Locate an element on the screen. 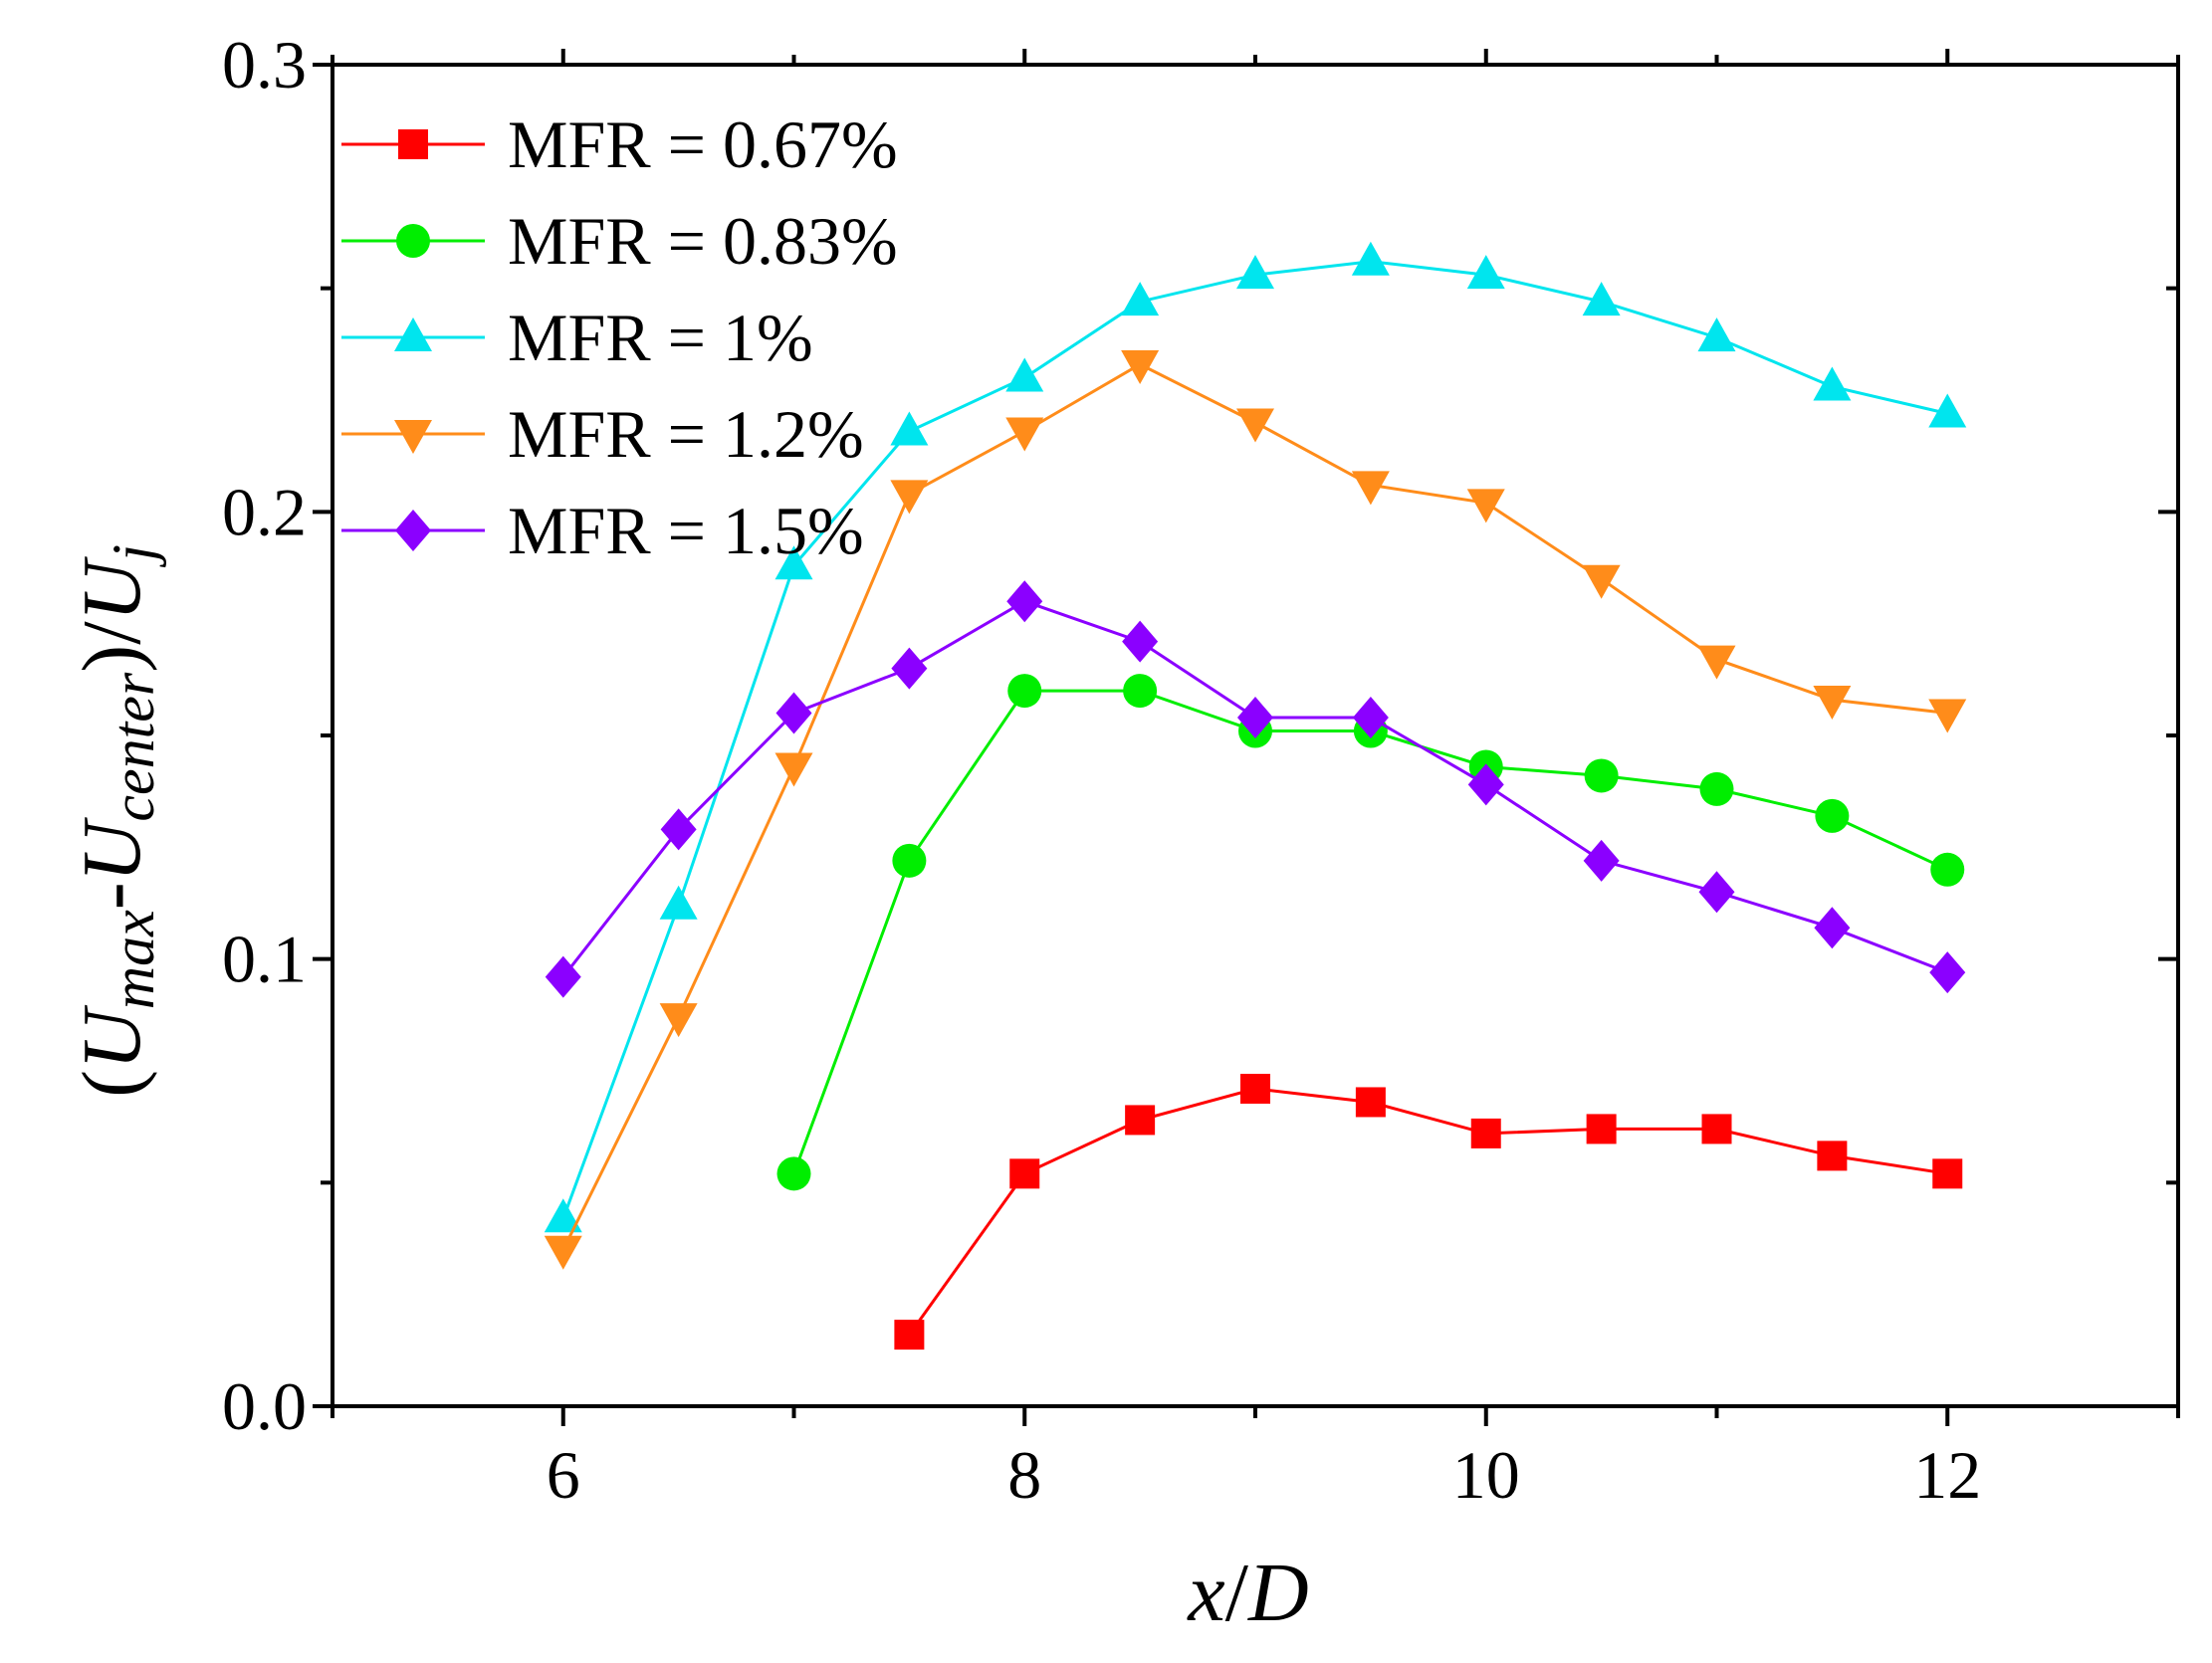 The height and width of the screenshot is (1663, 2212). legend-label: MFR = 0.83% is located at coordinates (703, 241).